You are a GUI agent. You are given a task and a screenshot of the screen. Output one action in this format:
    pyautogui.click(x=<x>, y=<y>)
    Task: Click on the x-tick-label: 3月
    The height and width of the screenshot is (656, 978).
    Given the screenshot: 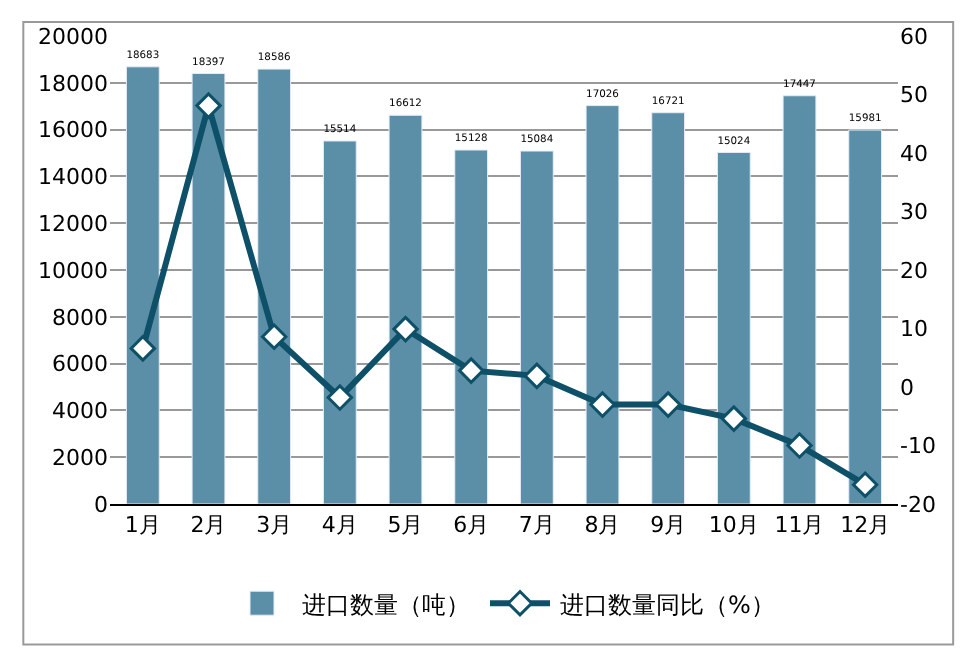 What is the action you would take?
    pyautogui.click(x=274, y=525)
    